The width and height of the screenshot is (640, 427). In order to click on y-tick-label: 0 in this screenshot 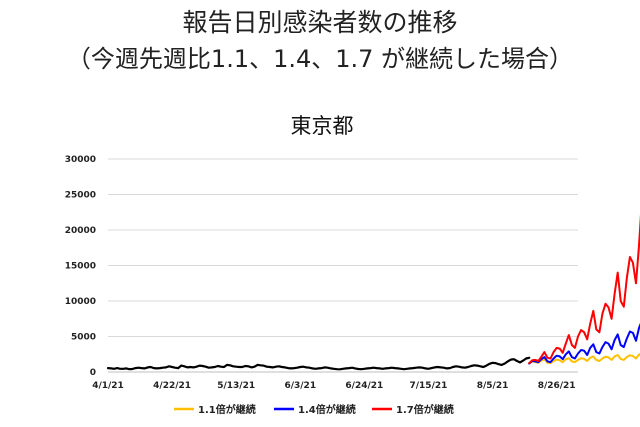, I will do `click(93, 373)`.